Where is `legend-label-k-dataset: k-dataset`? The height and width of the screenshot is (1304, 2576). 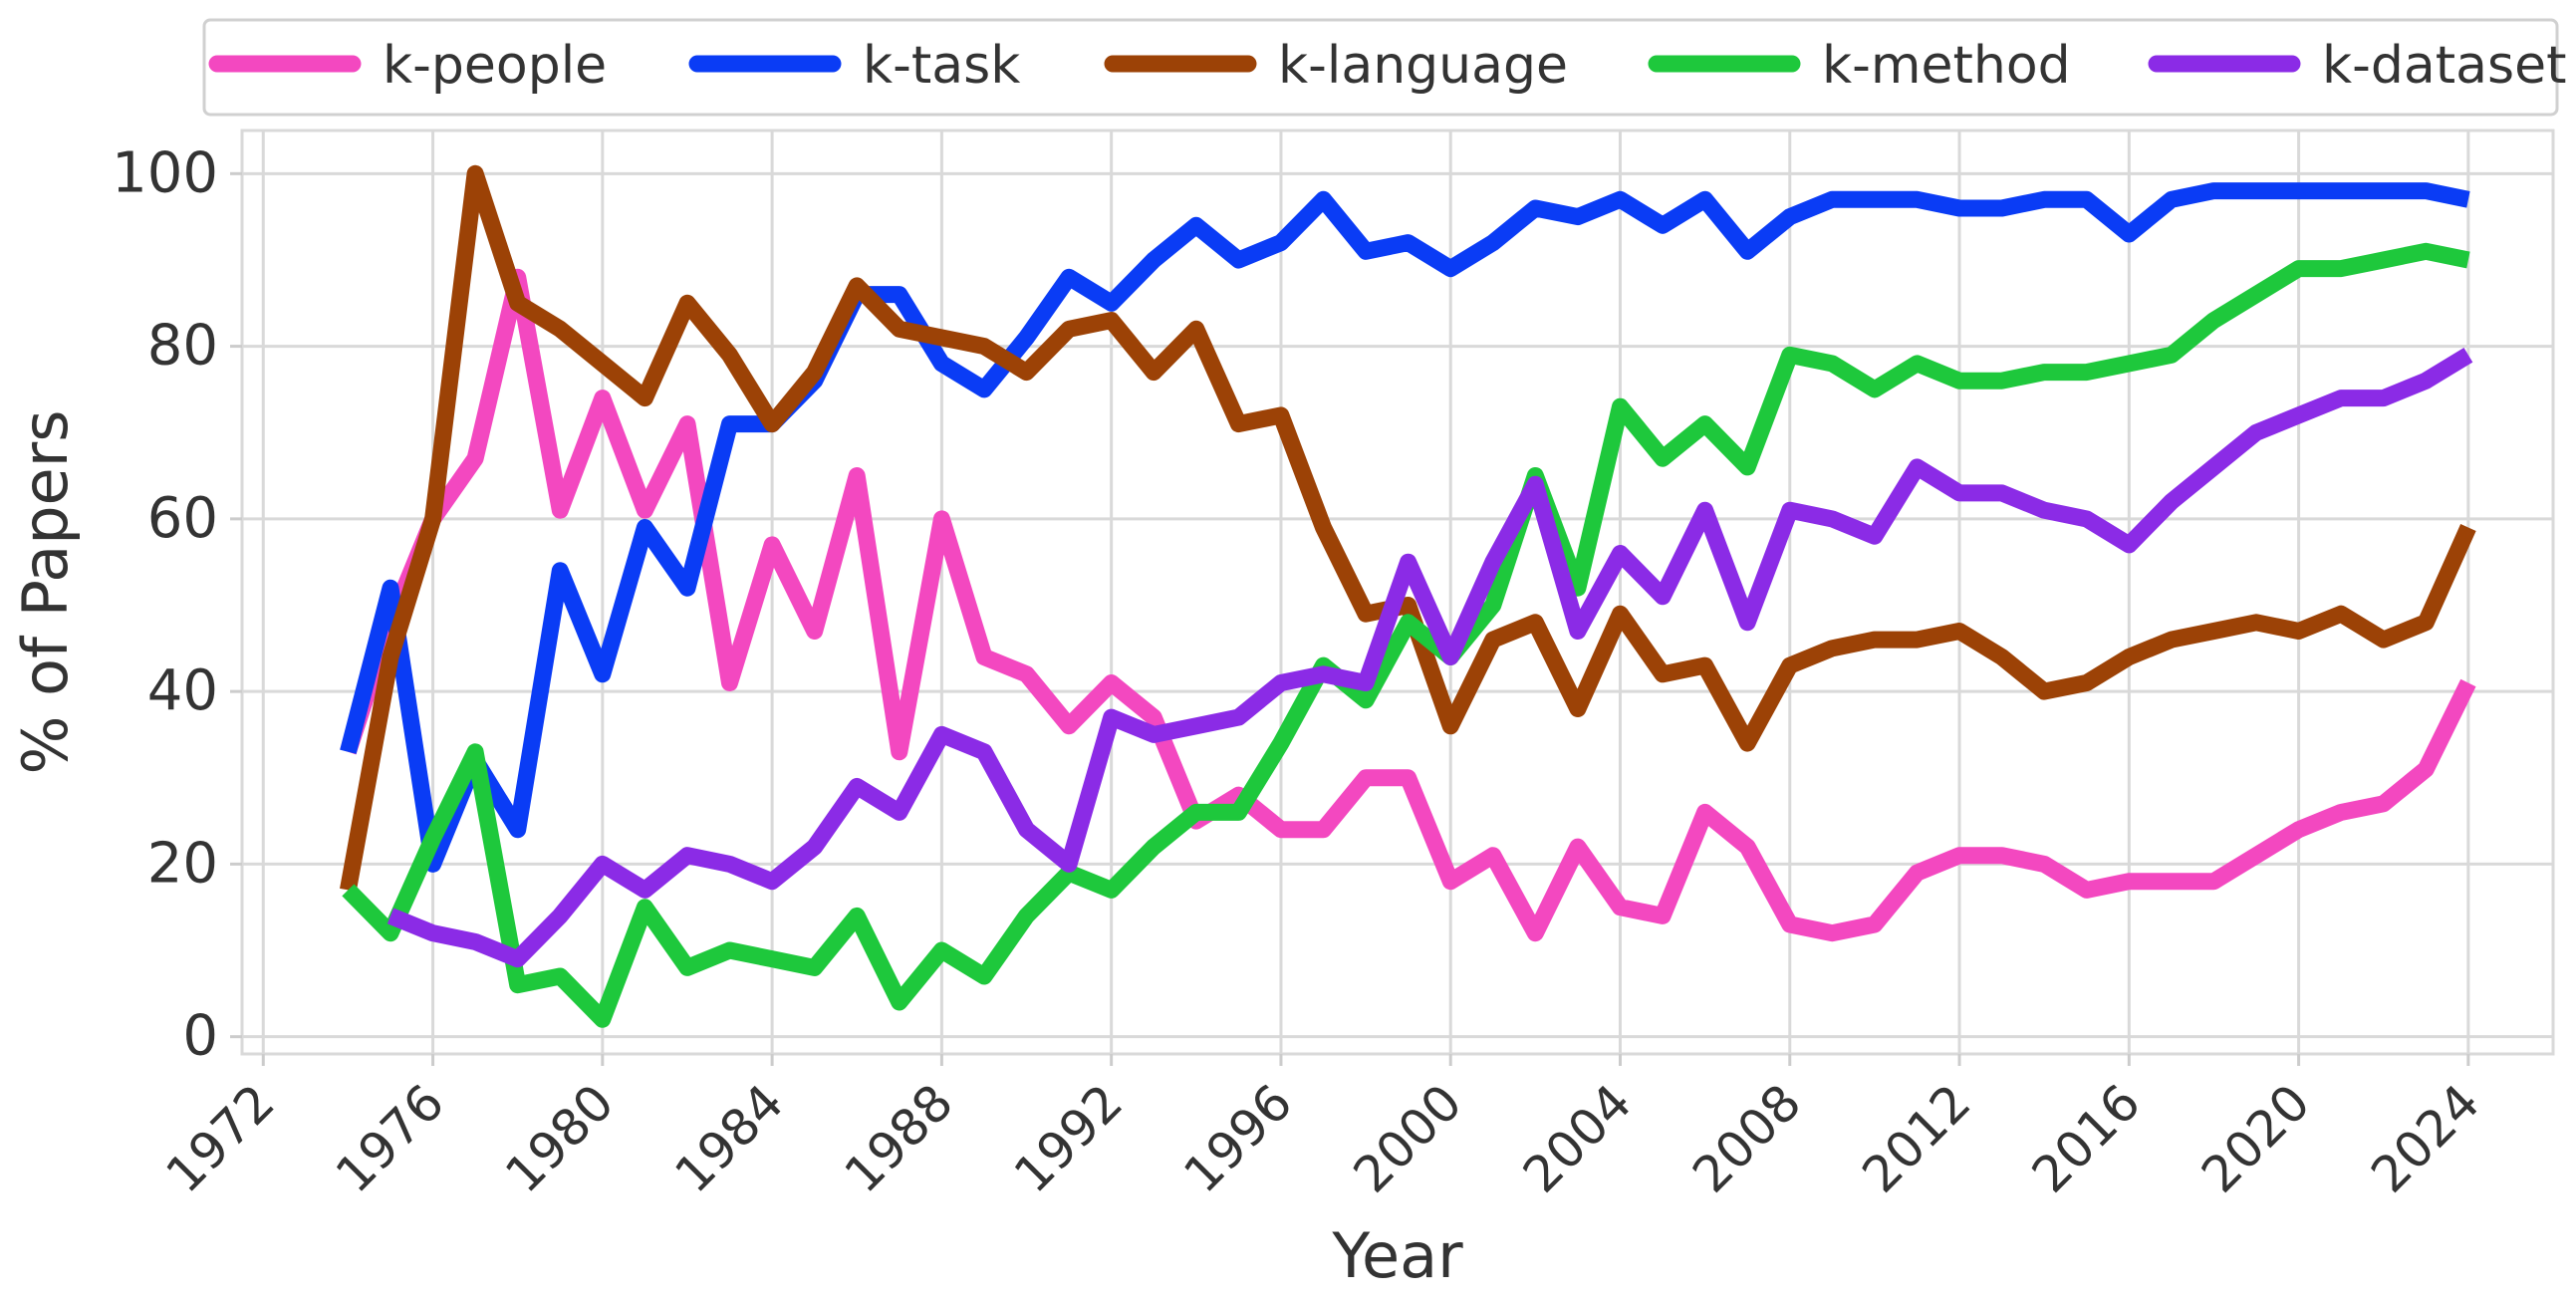 legend-label-k-dataset: k-dataset is located at coordinates (2444, 66).